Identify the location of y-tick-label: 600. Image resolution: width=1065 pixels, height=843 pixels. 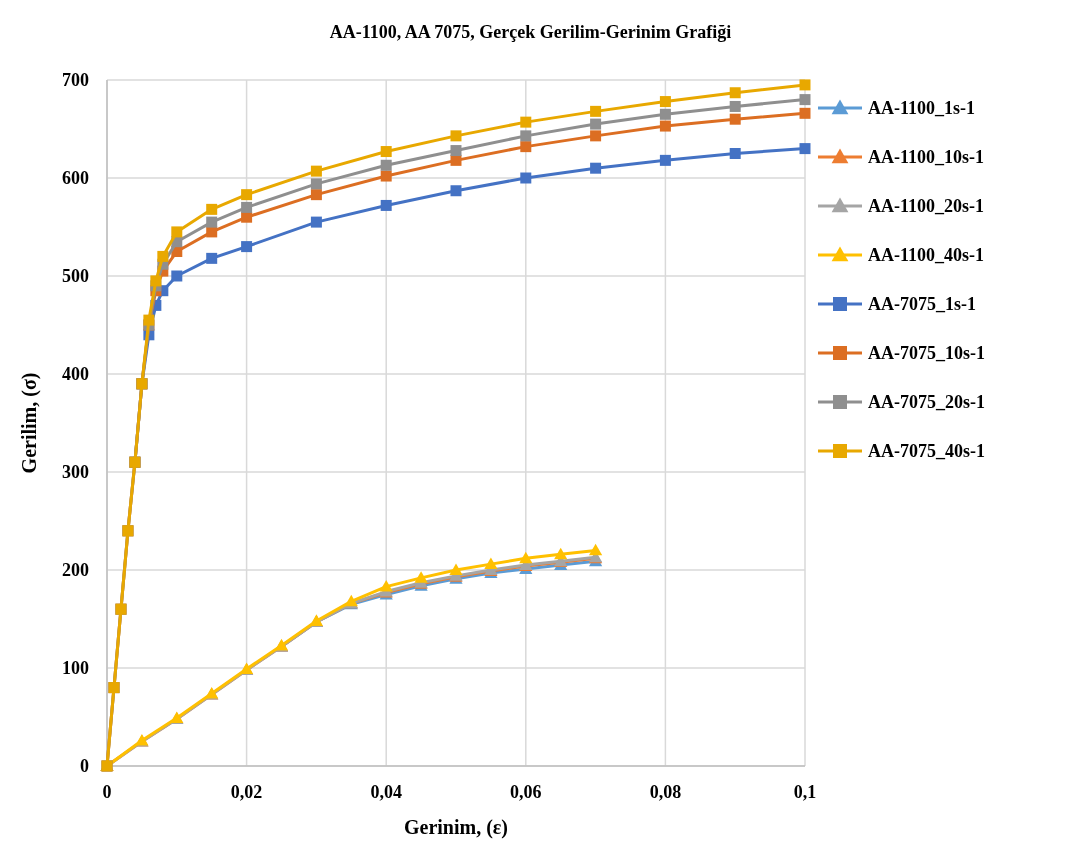
(75, 178).